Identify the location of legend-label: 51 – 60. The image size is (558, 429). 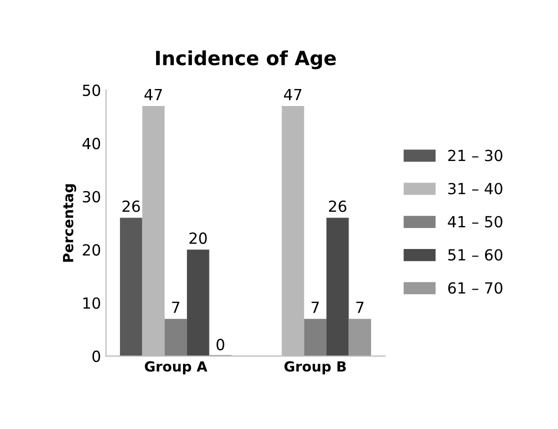
(475, 255).